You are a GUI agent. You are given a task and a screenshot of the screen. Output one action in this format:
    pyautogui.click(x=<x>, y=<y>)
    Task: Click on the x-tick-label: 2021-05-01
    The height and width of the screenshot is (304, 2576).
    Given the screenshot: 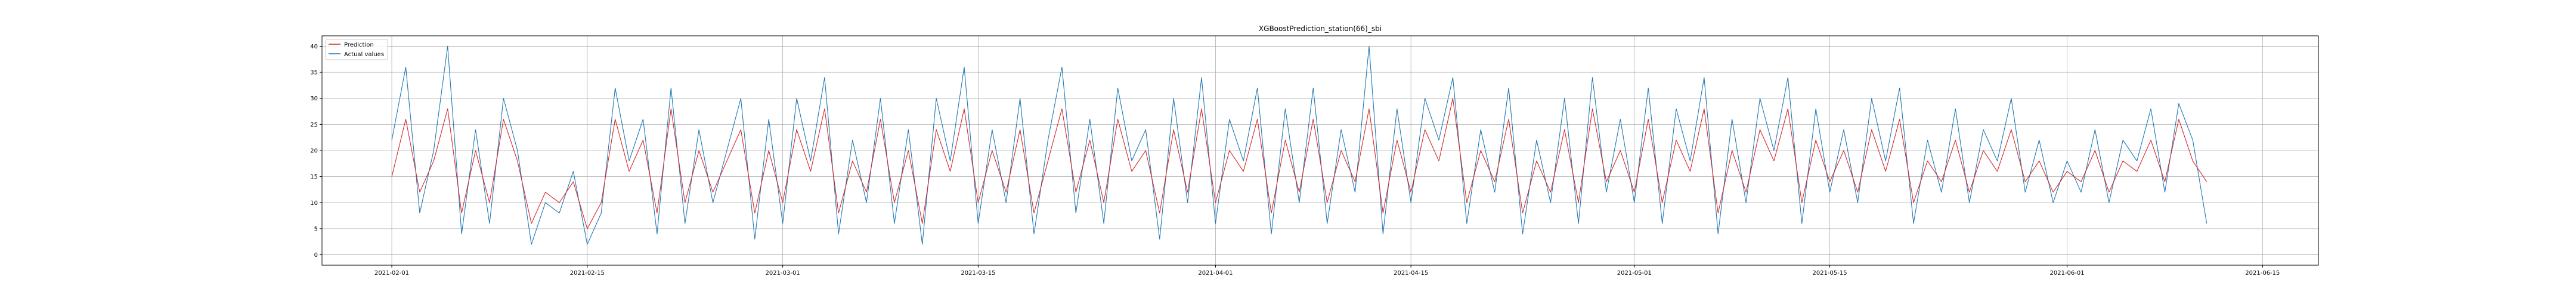 What is the action you would take?
    pyautogui.click(x=1634, y=273)
    